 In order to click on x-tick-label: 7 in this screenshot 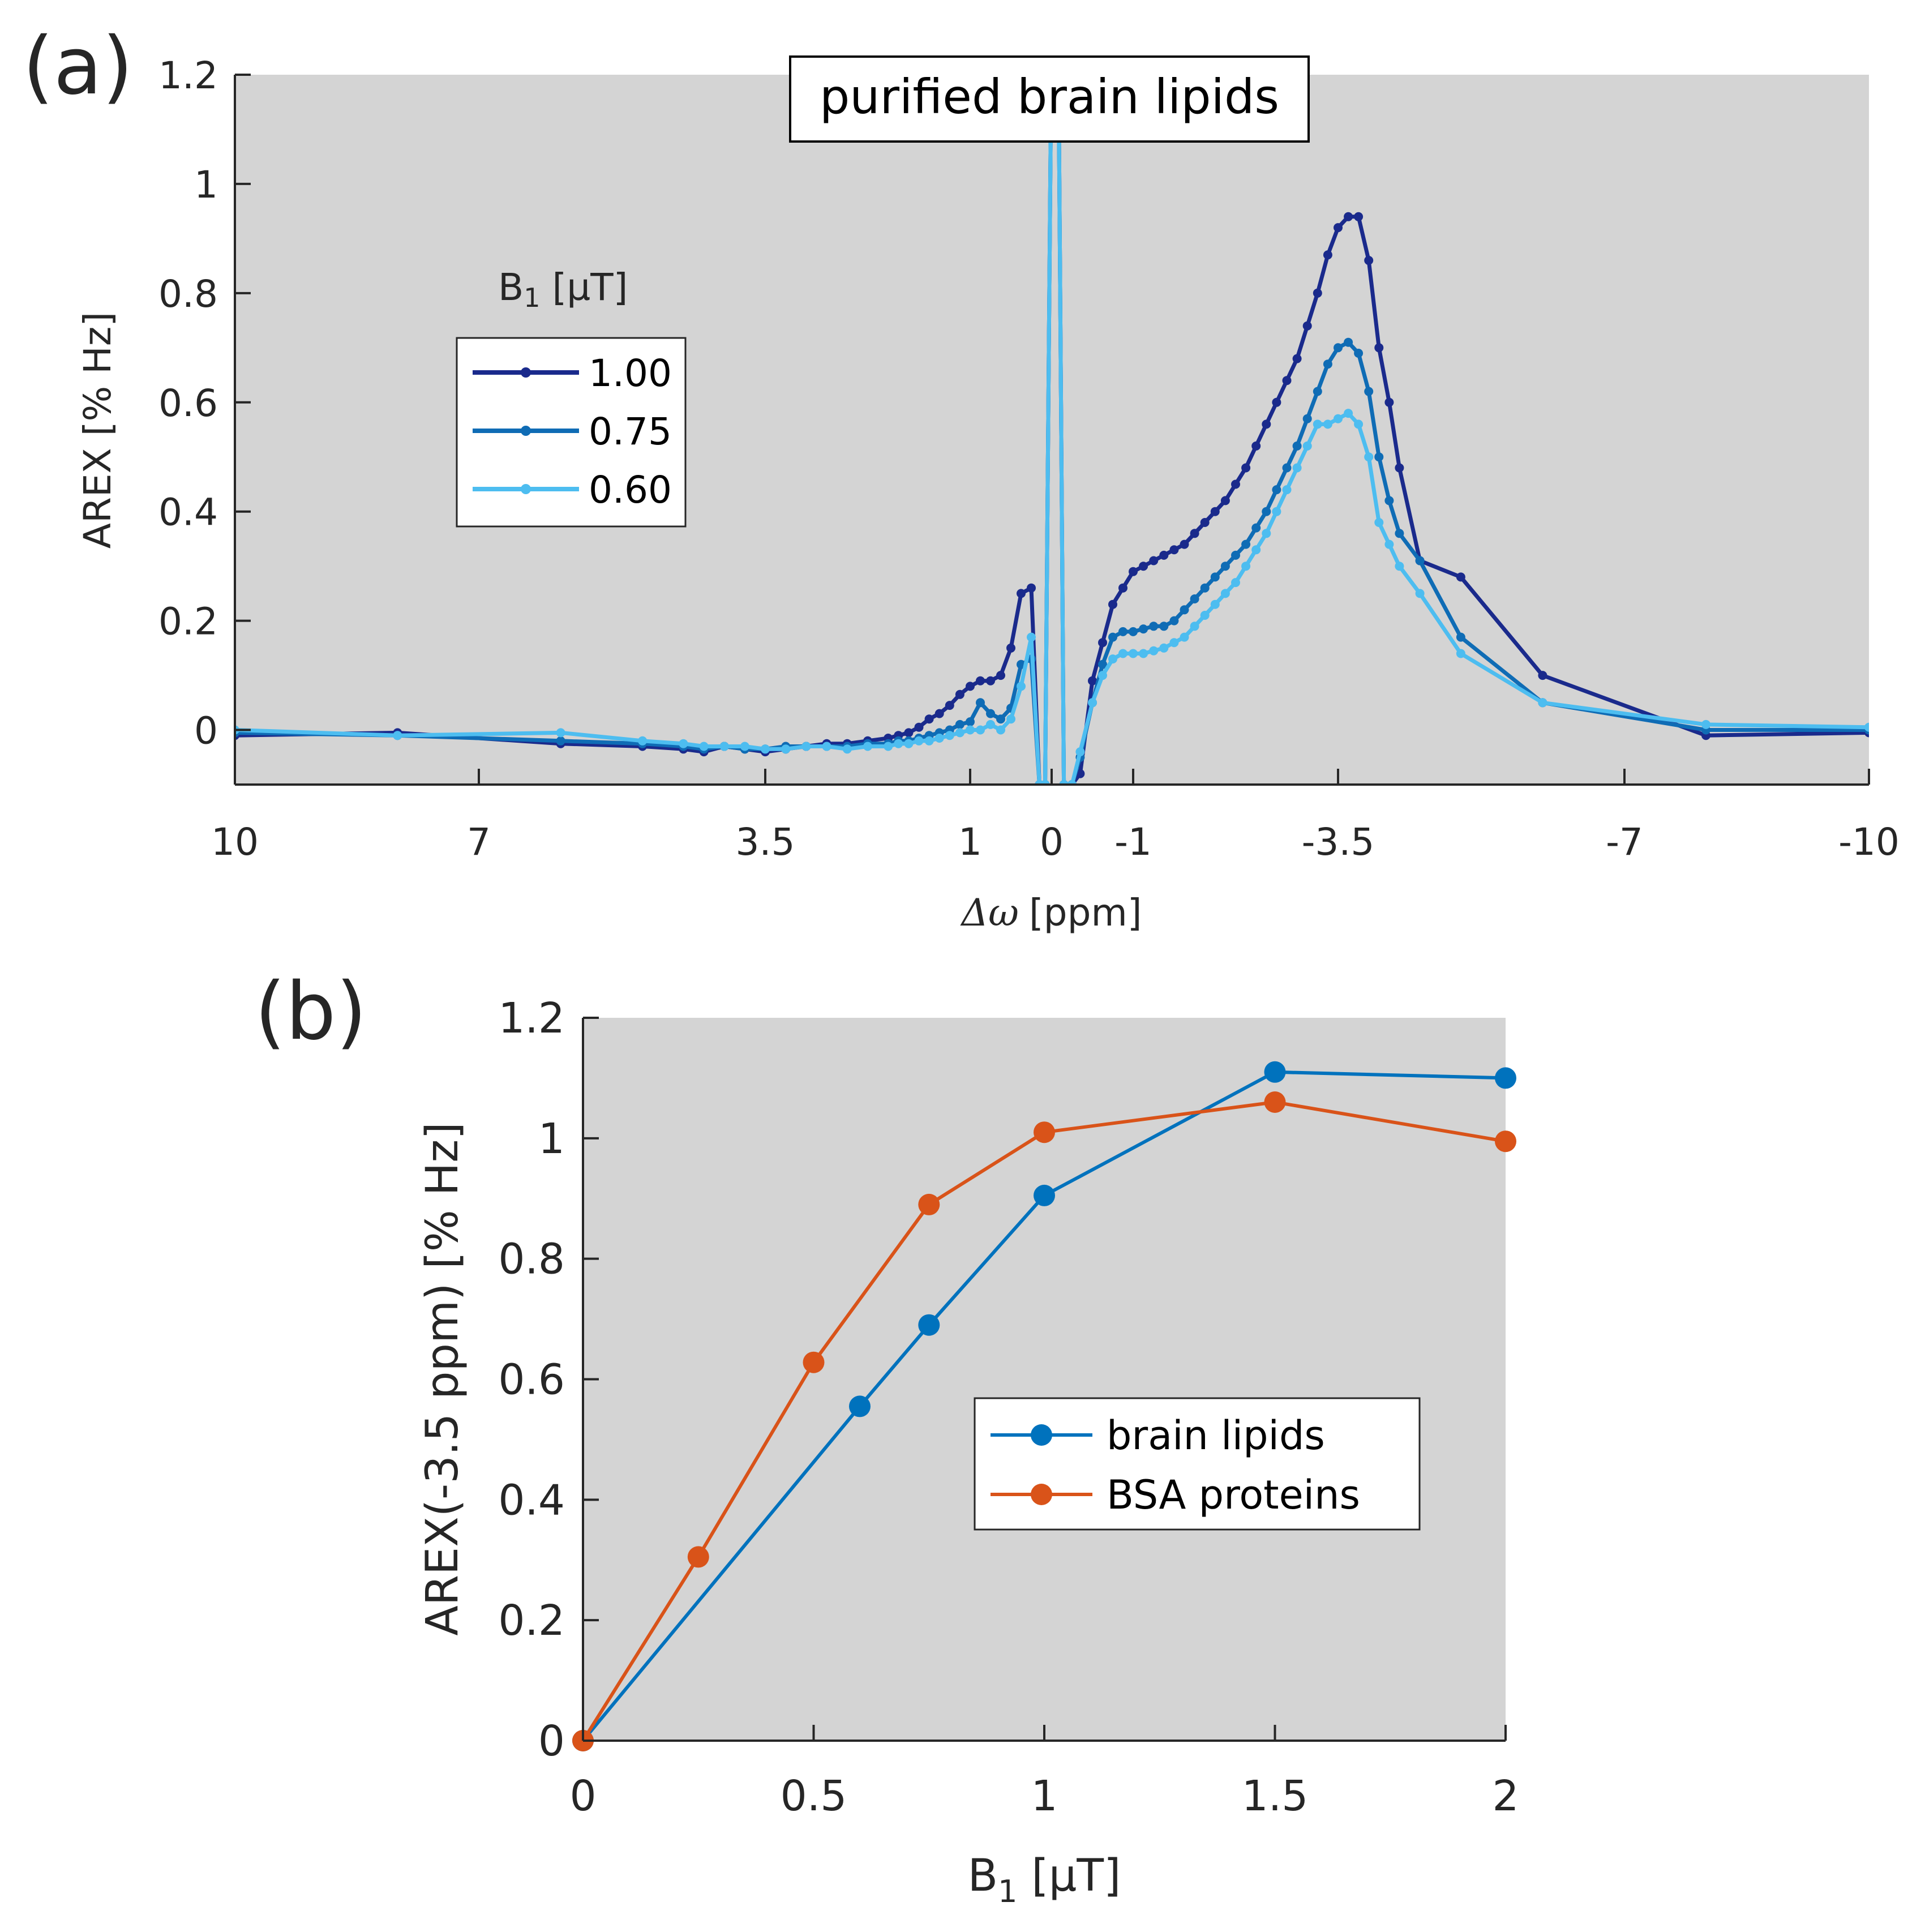, I will do `click(479, 842)`.